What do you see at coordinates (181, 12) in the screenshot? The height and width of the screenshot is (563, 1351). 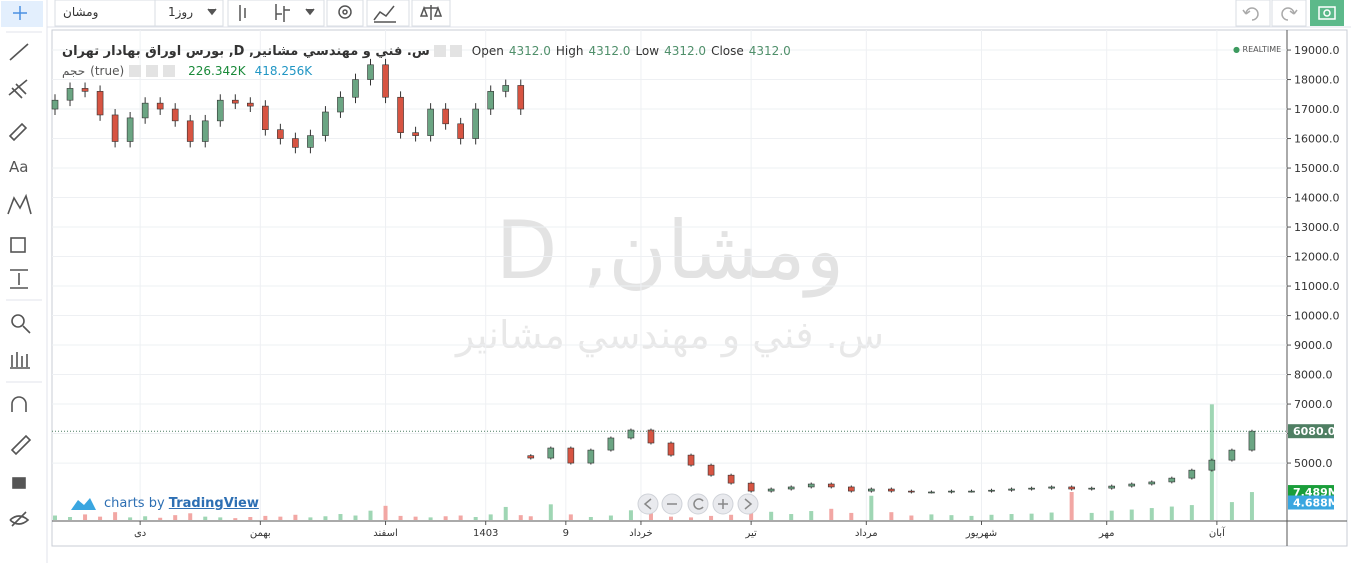 I see `interval-button: 1روز` at bounding box center [181, 12].